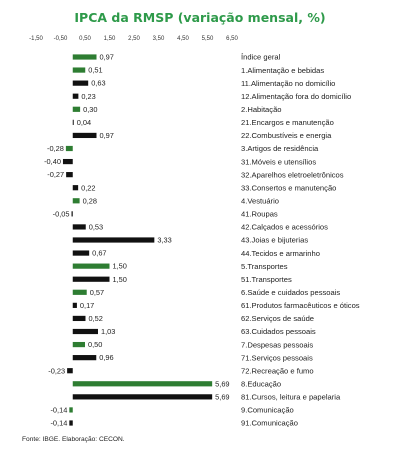  What do you see at coordinates (164, 240) in the screenshot?
I see `value-label: 3,33` at bounding box center [164, 240].